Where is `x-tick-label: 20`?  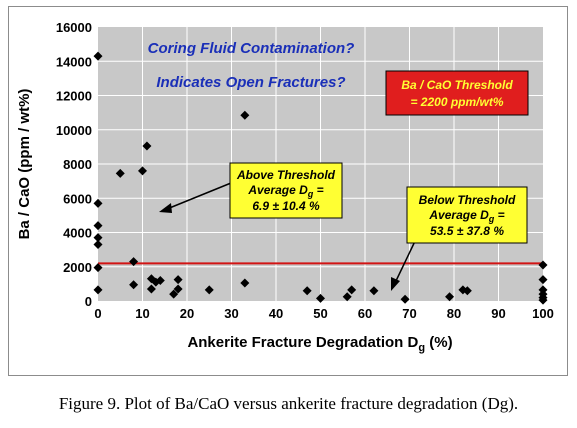
x-tick-label: 20 is located at coordinates (187, 313).